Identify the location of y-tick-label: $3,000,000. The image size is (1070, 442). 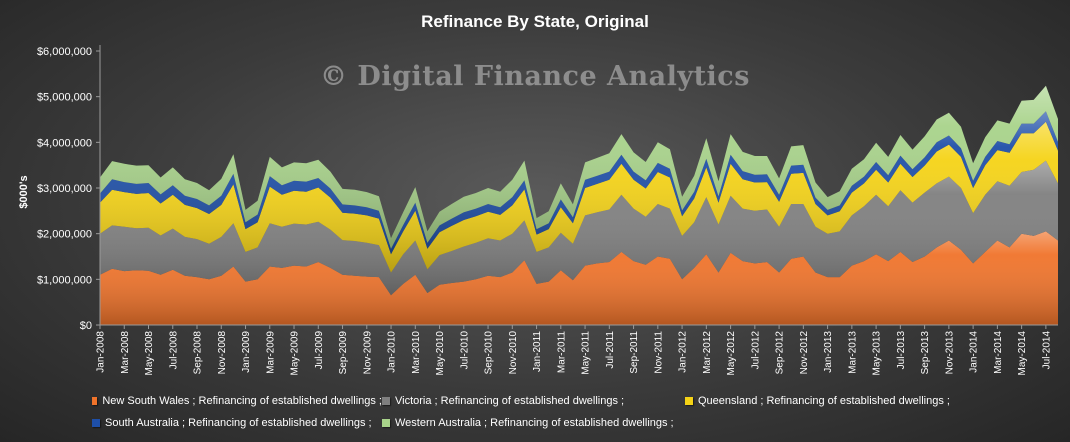
(64, 189).